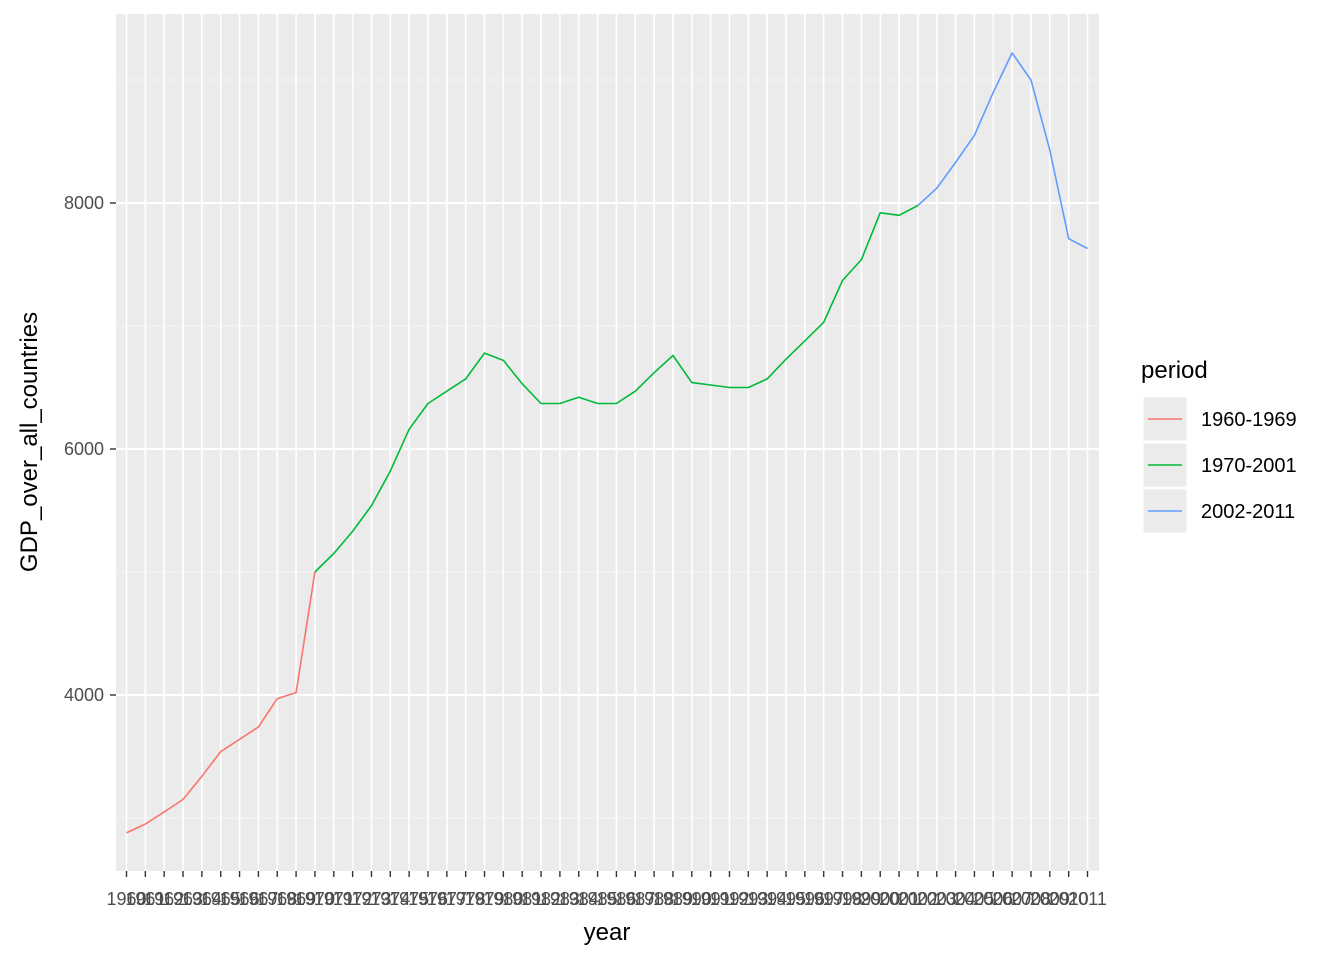 The image size is (1344, 960). I want to click on x-tick-label: 1977, so click(447, 899).